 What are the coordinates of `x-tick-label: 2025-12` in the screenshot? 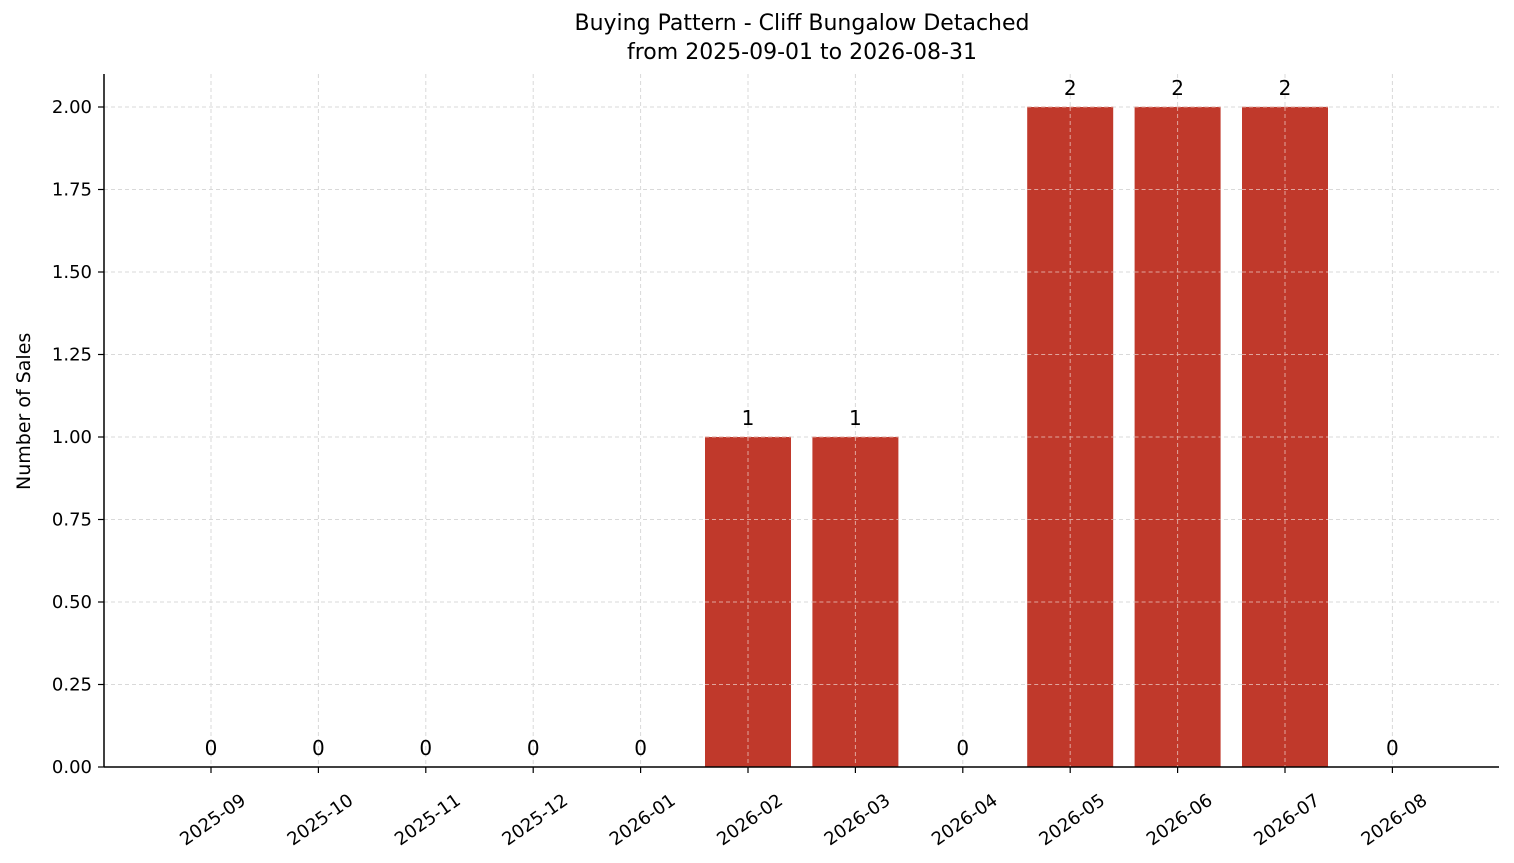 It's located at (535, 820).